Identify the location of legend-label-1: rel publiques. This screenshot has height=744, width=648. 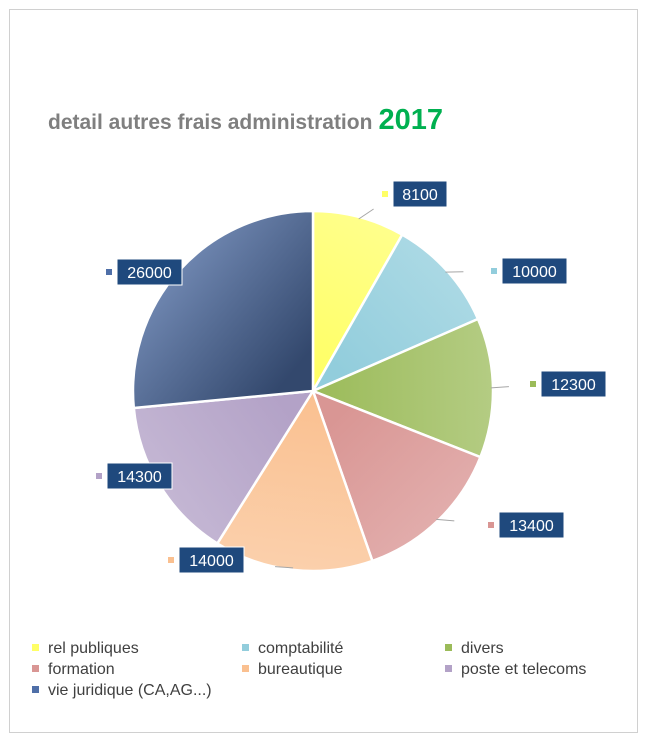
(93, 648).